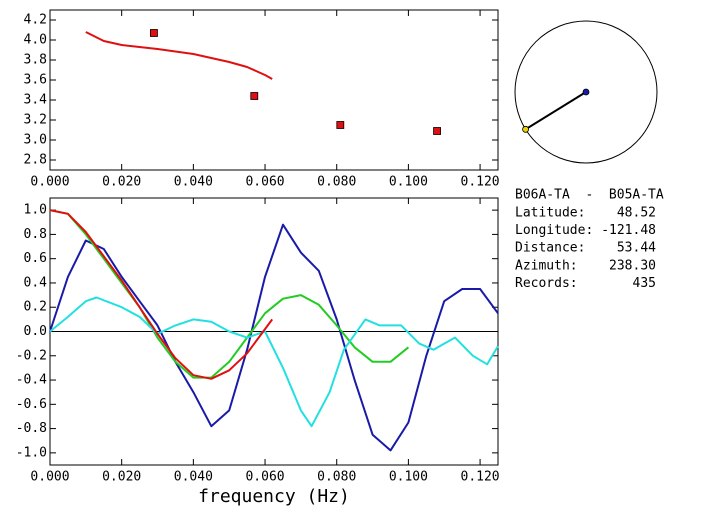  I want to click on info-label: Longitude:, so click(554, 230).